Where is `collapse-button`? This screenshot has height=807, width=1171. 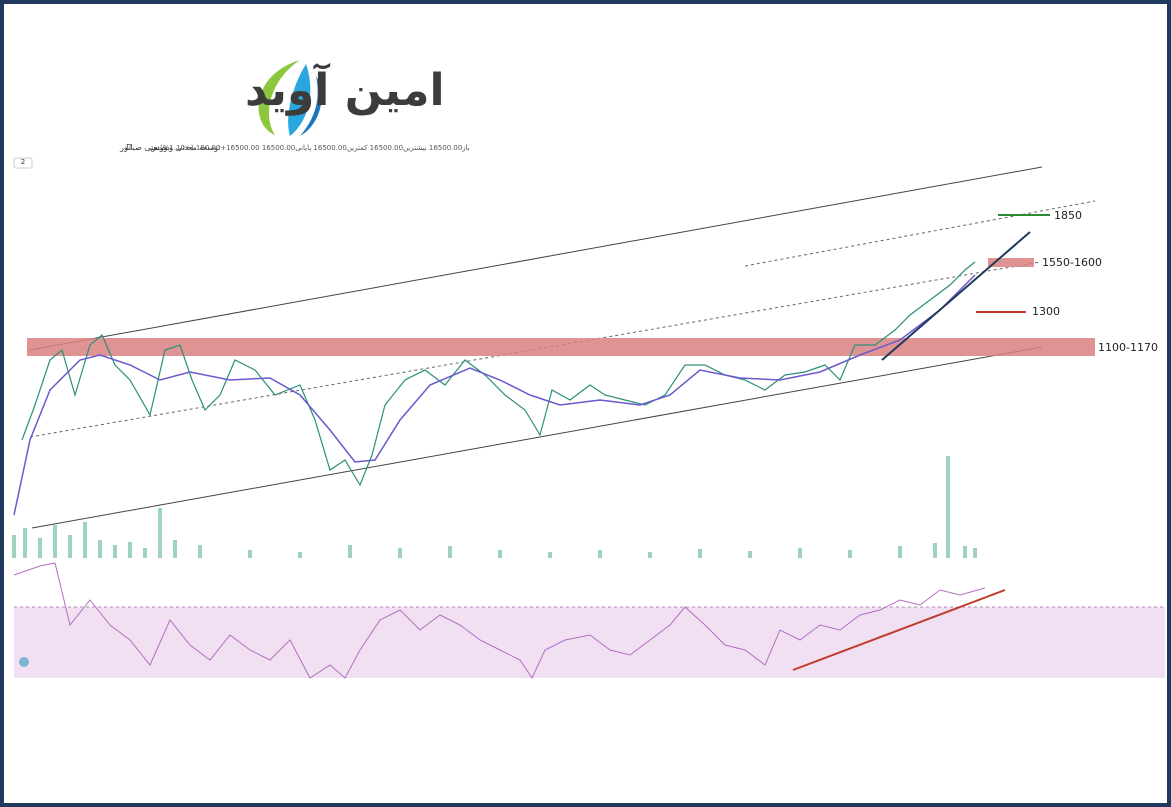
collapse-button is located at coordinates (23, 163).